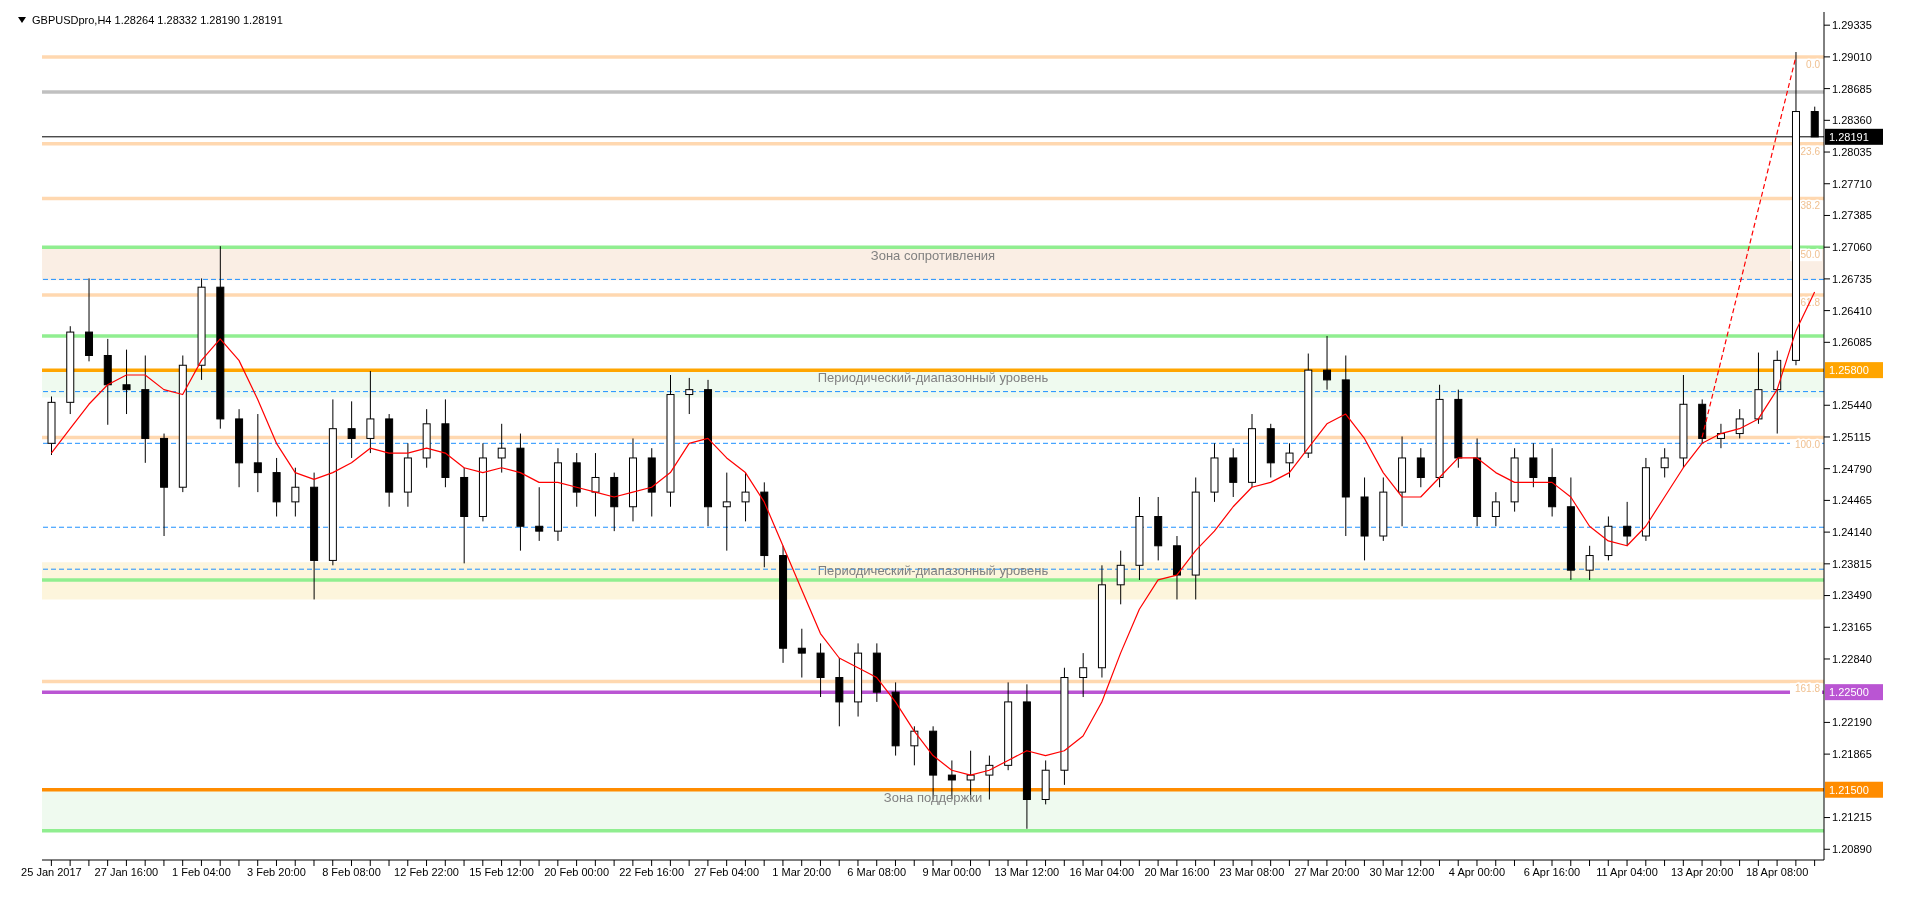 This screenshot has width=1920, height=898. I want to click on y-tick-label: 1.21865, so click(1852, 754).